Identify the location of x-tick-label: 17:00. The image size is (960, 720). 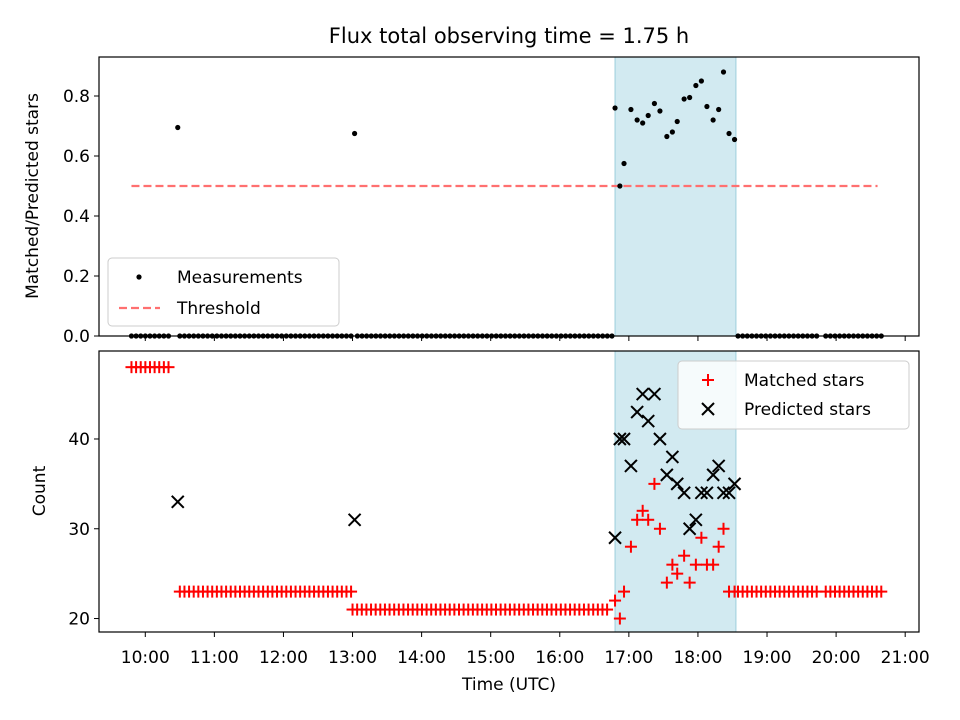
(628, 658).